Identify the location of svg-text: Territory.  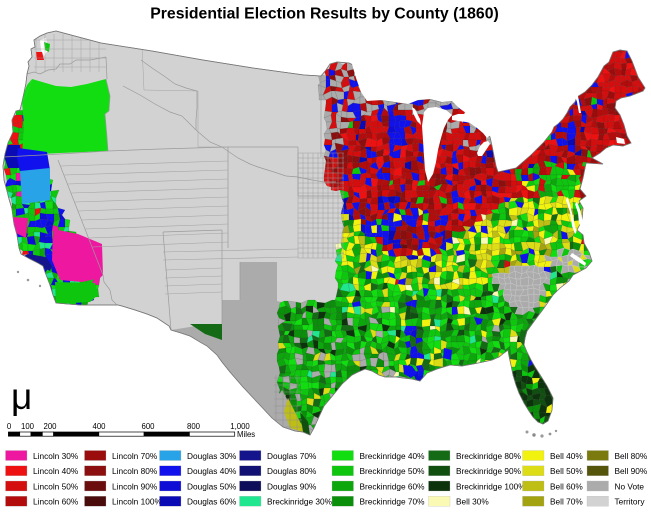
(630, 502).